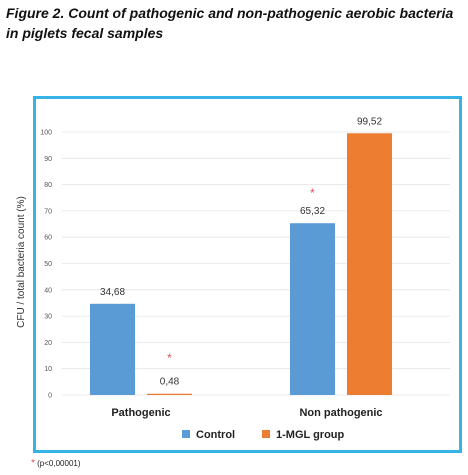 The height and width of the screenshot is (475, 468). I want to click on data-label: 0,48, so click(170, 382).